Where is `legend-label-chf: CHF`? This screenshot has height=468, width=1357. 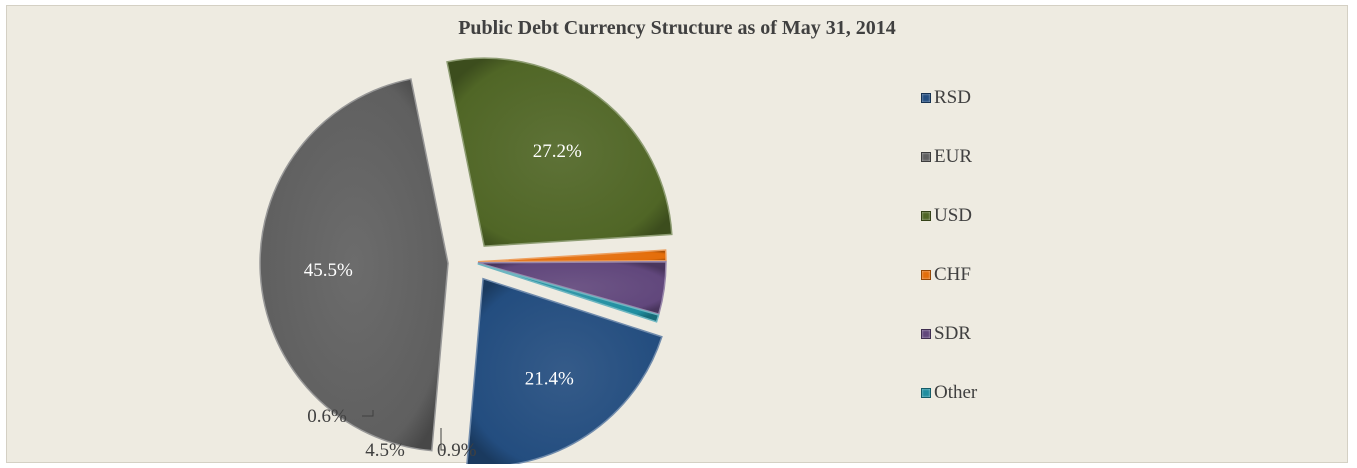
legend-label-chf: CHF is located at coordinates (952, 274).